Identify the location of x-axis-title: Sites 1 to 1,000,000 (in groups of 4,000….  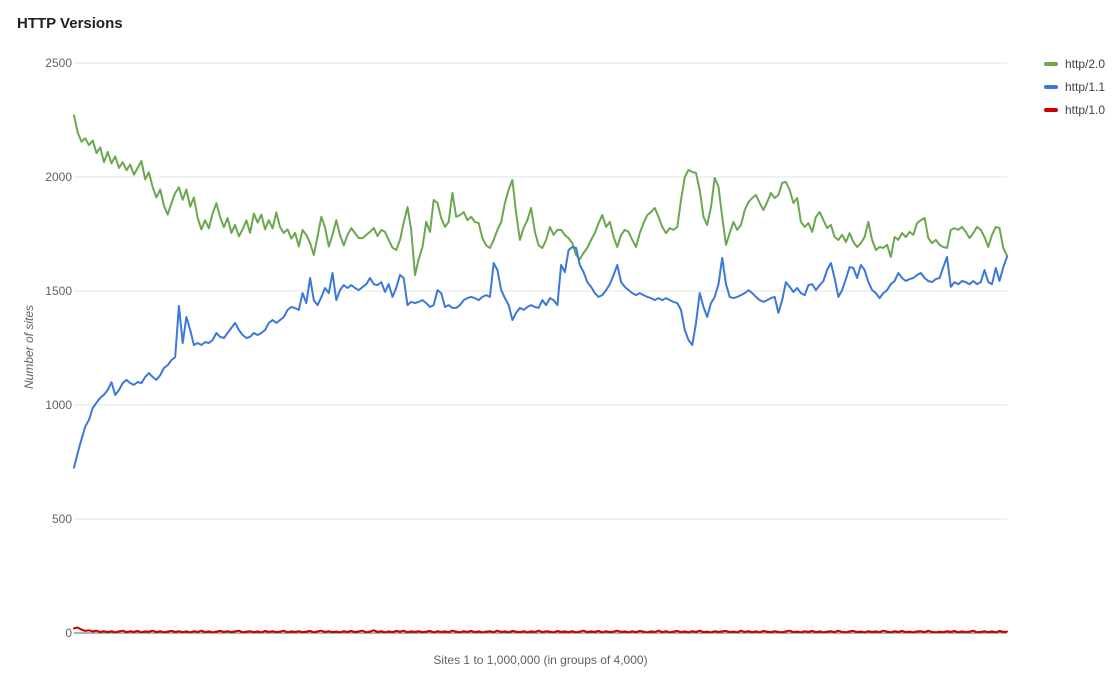
(540, 660).